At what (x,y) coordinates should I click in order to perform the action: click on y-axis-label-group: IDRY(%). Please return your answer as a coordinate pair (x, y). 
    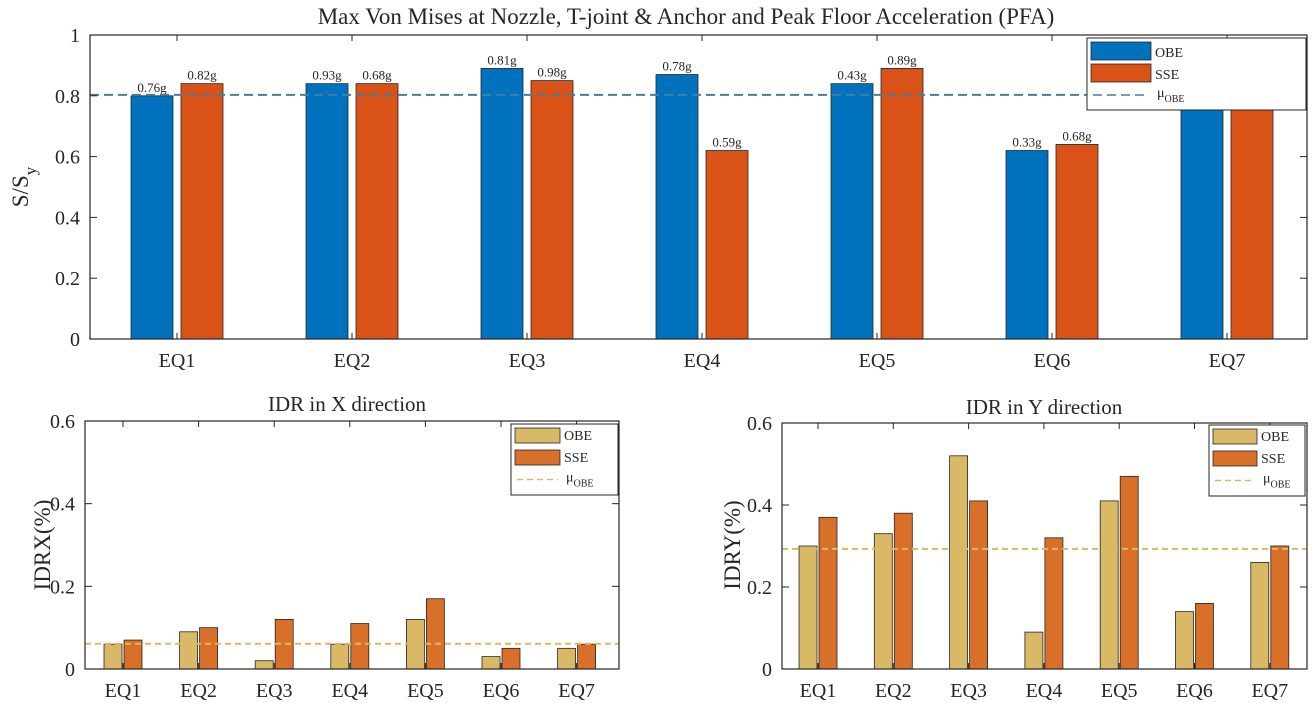
    Looking at the image, I should click on (732, 544).